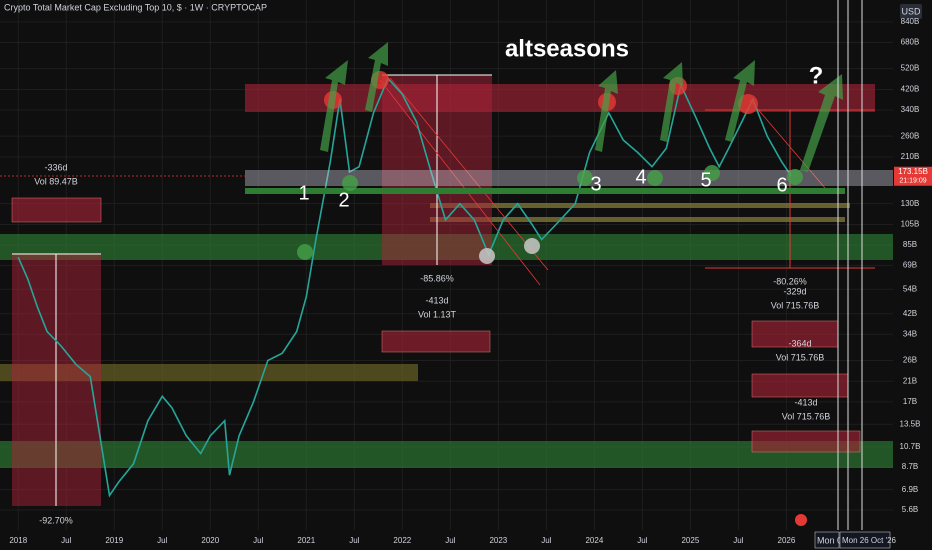 This screenshot has width=932, height=550. I want to click on annotation: -364d, so click(799, 343).